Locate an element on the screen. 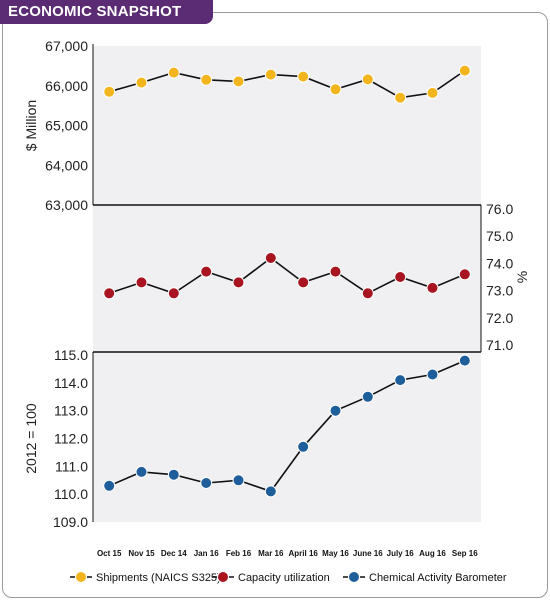 This screenshot has width=550, height=600. x-tick-label: Oct 15 is located at coordinates (109, 553).